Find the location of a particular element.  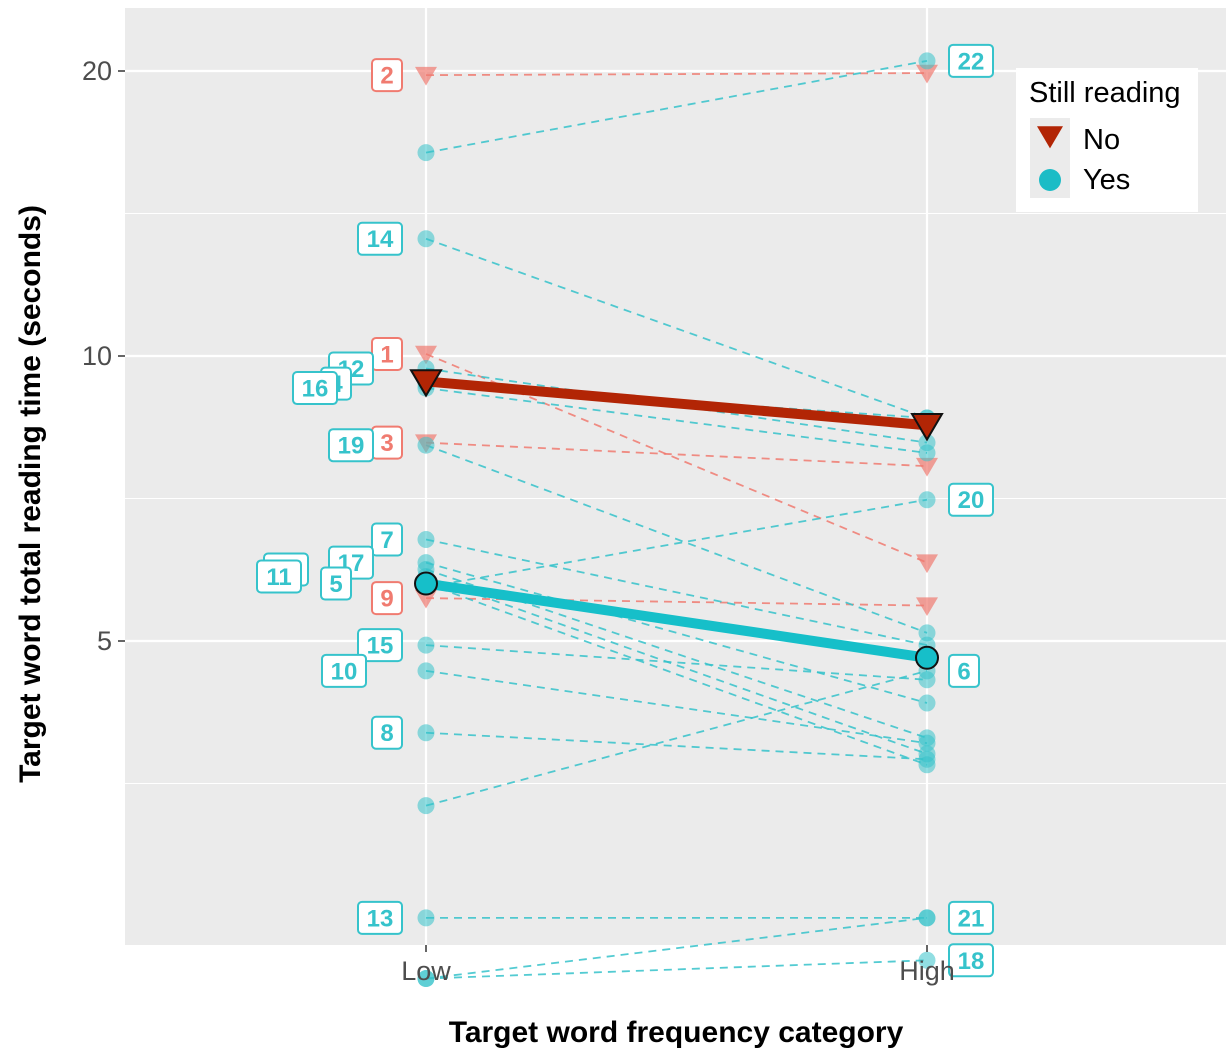

participant-label-16: 16 is located at coordinates (315, 388).